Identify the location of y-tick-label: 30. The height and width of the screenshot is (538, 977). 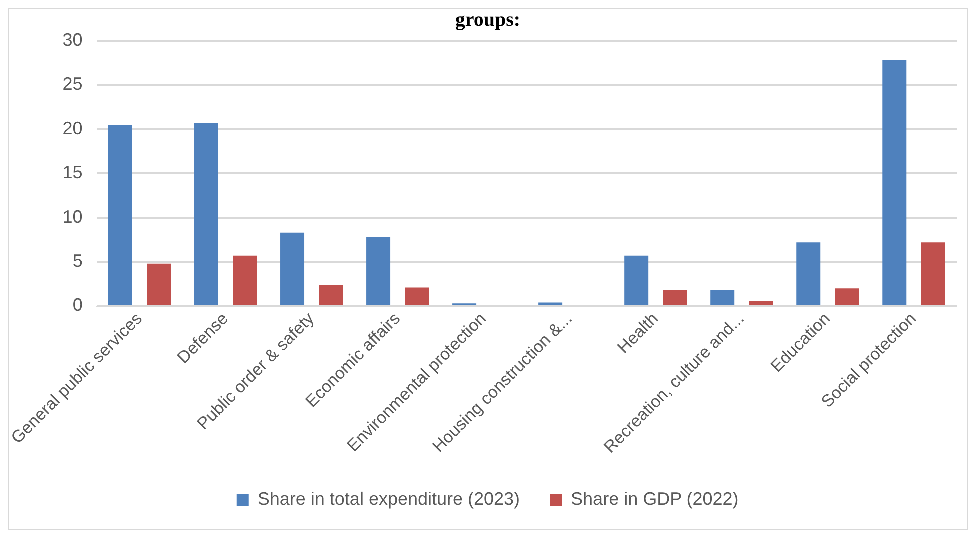
(72, 40).